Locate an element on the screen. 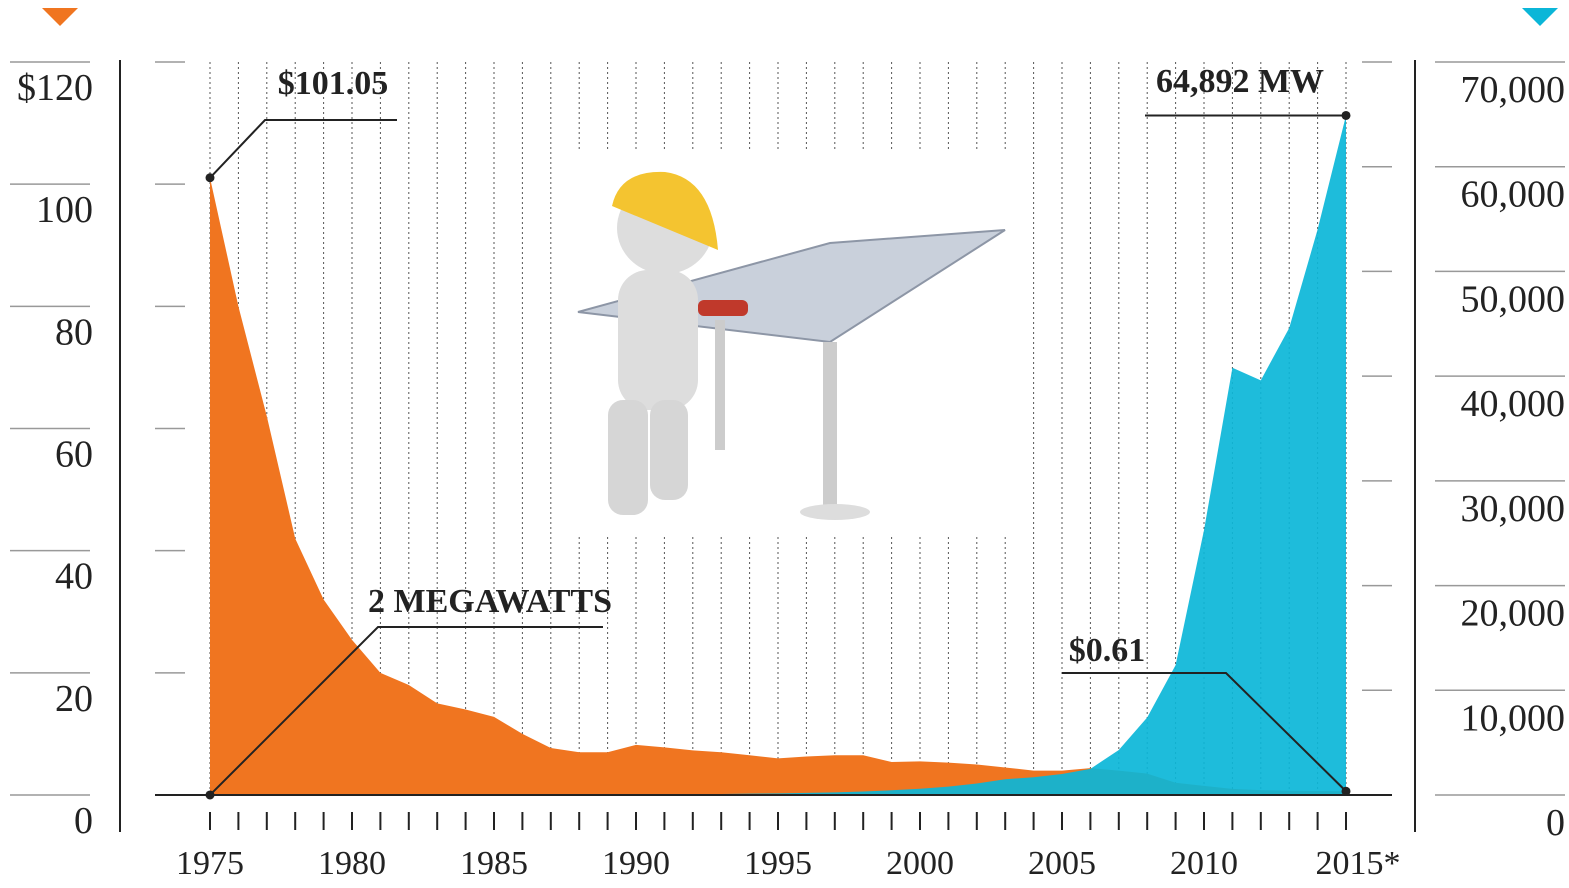  x-tick-label: 2005 is located at coordinates (1062, 863).